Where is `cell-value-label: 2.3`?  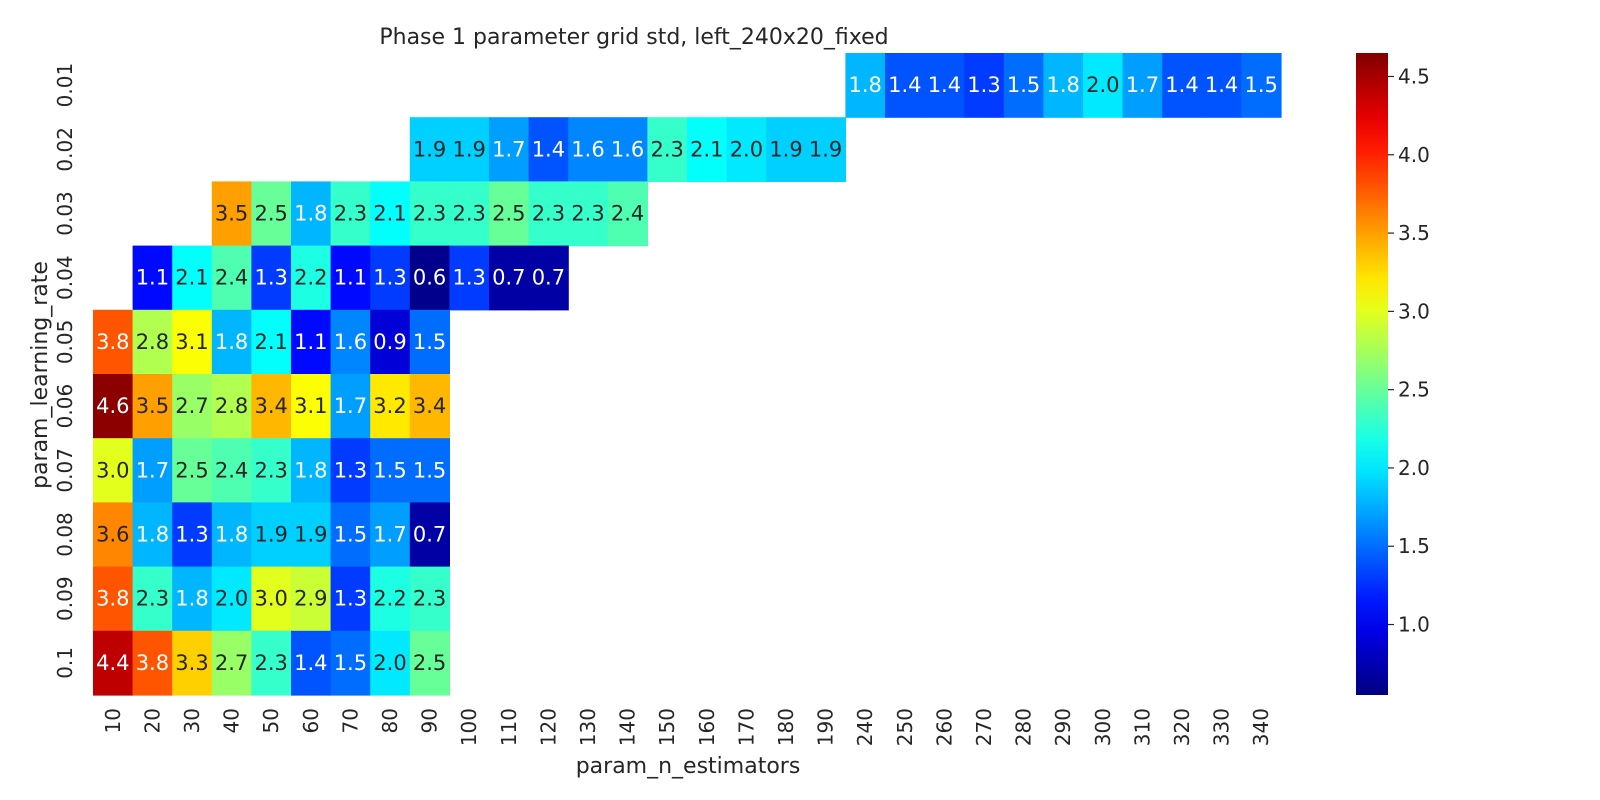
cell-value-label: 2.3 is located at coordinates (468, 214).